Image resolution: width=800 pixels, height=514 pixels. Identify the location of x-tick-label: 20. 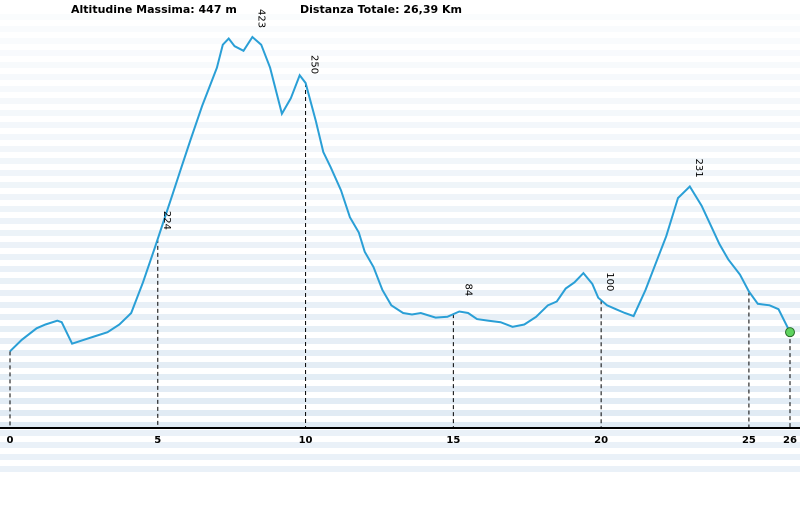
(601, 440).